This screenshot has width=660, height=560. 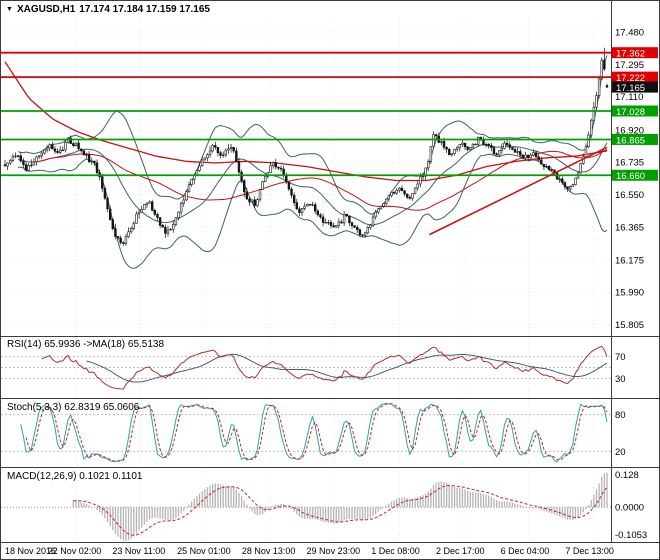 I want to click on price-tick-label: 17.110, so click(x=629, y=97).